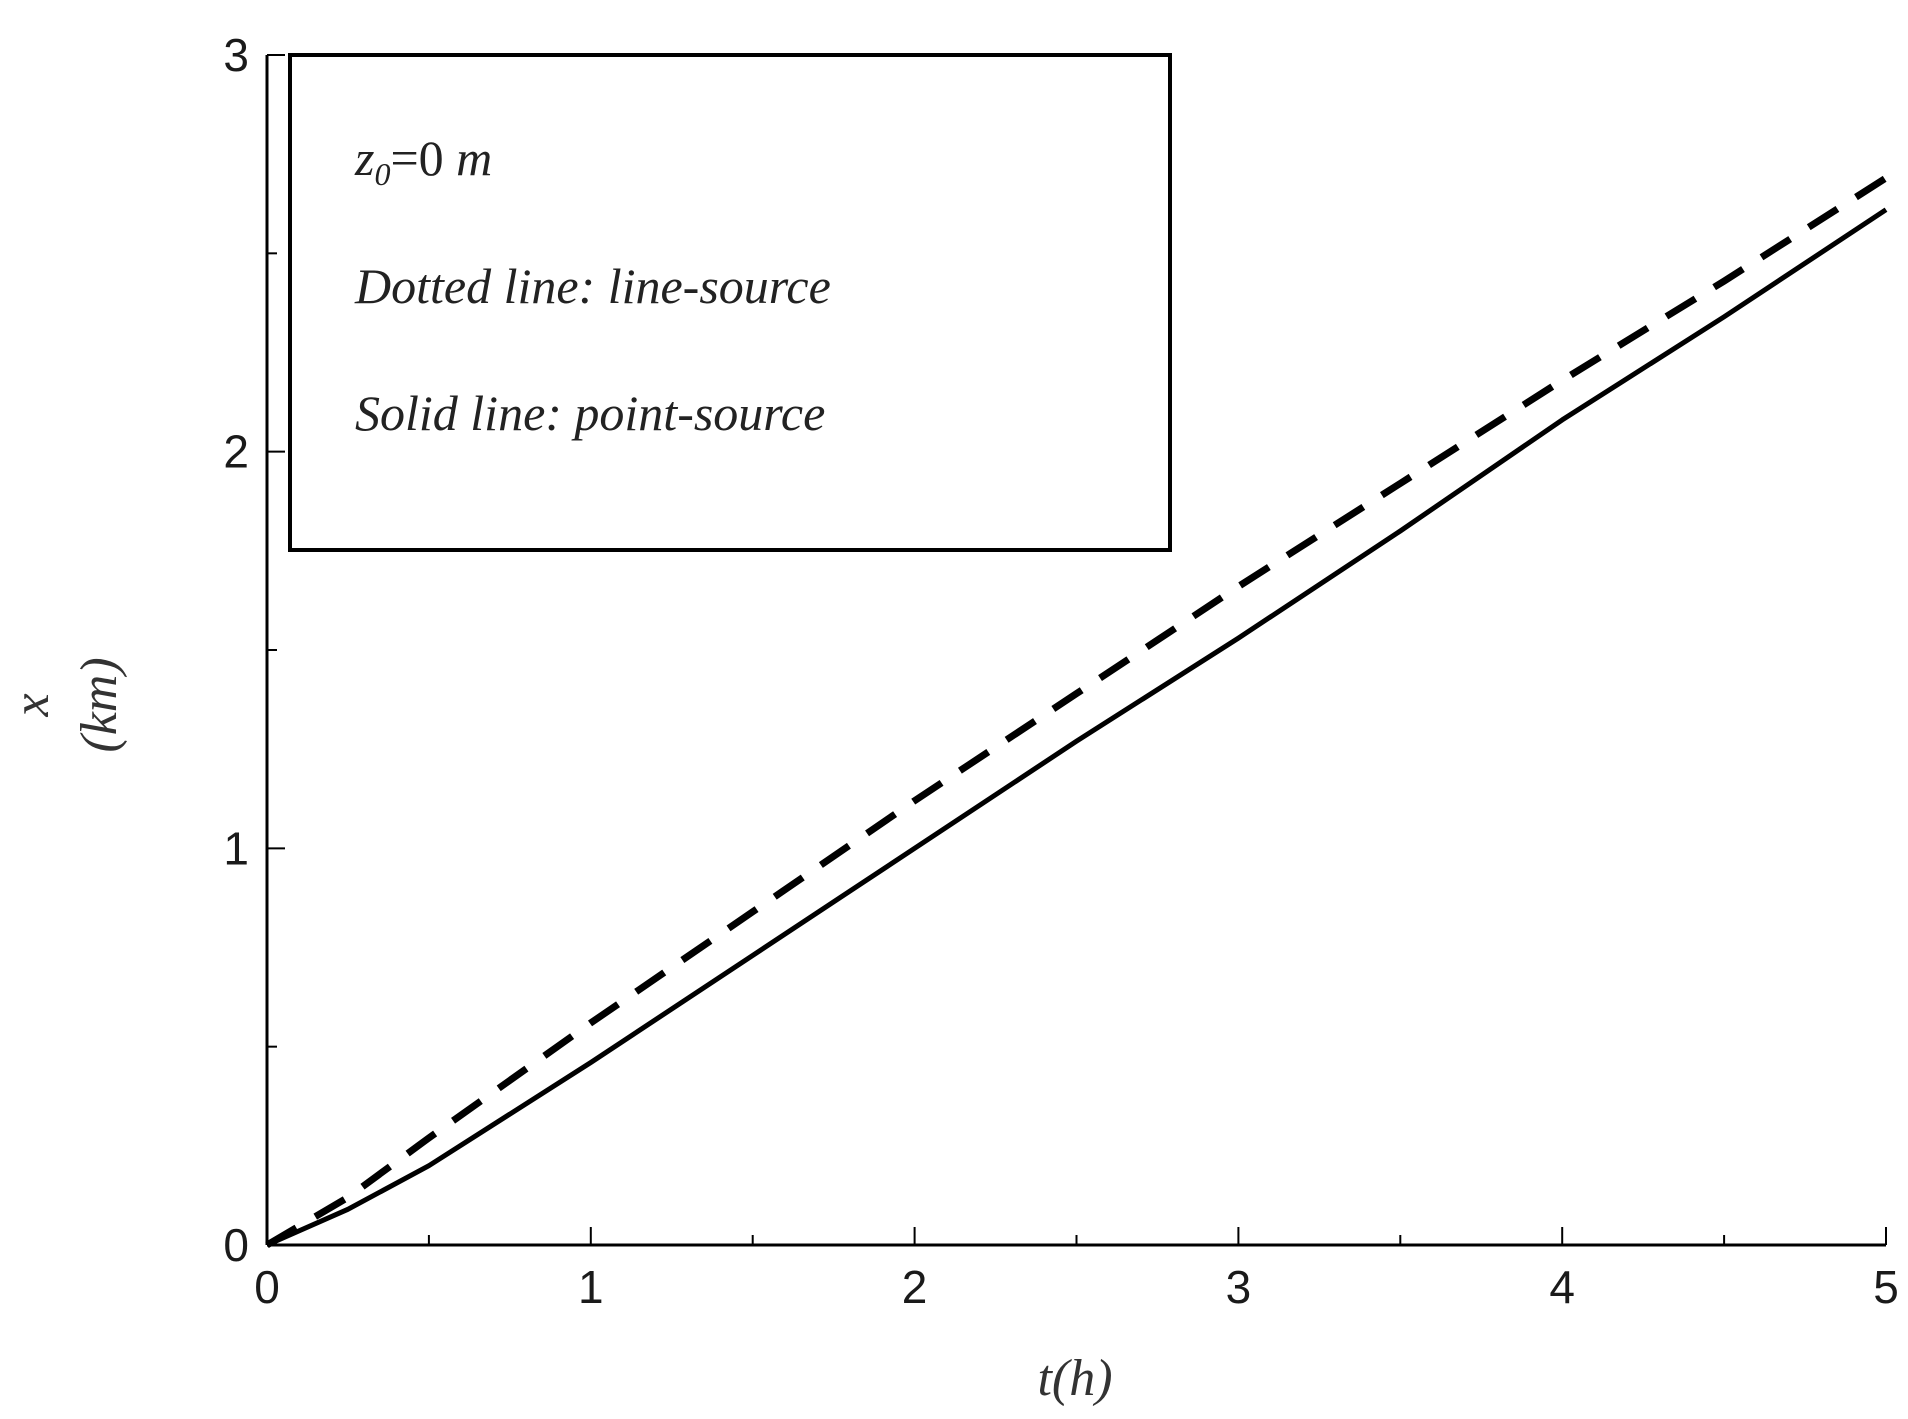  I want to click on y-tick-label: 2, so click(236, 452).